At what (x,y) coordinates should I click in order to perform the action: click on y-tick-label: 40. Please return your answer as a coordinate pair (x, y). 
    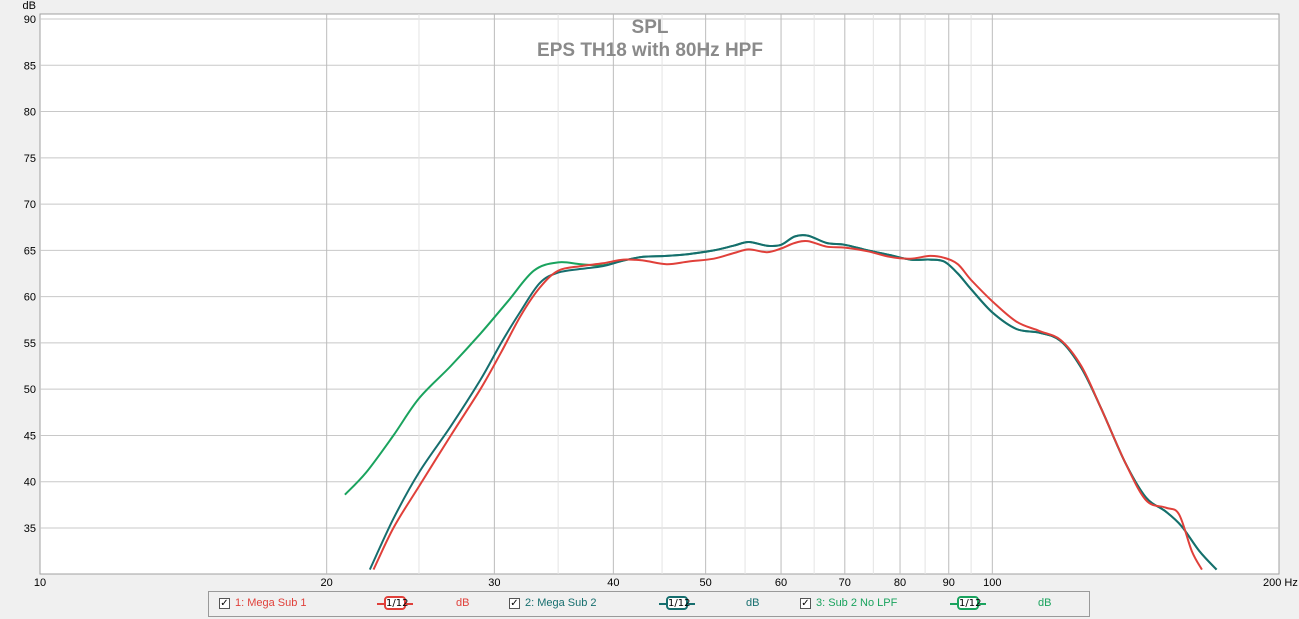
    Looking at the image, I should click on (30, 483).